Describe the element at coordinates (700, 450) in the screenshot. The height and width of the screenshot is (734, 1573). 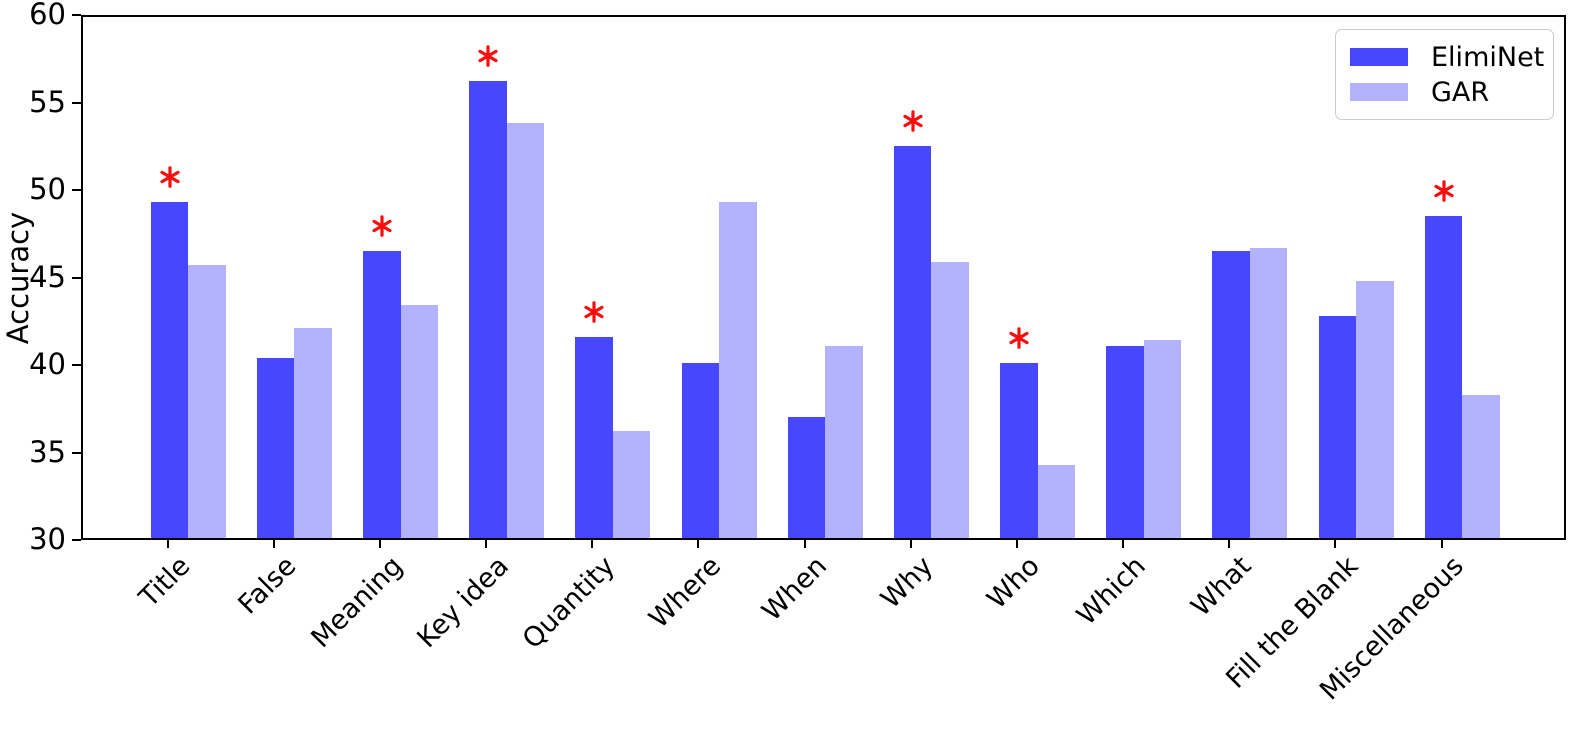
I see `bar-eliminet-where` at that location.